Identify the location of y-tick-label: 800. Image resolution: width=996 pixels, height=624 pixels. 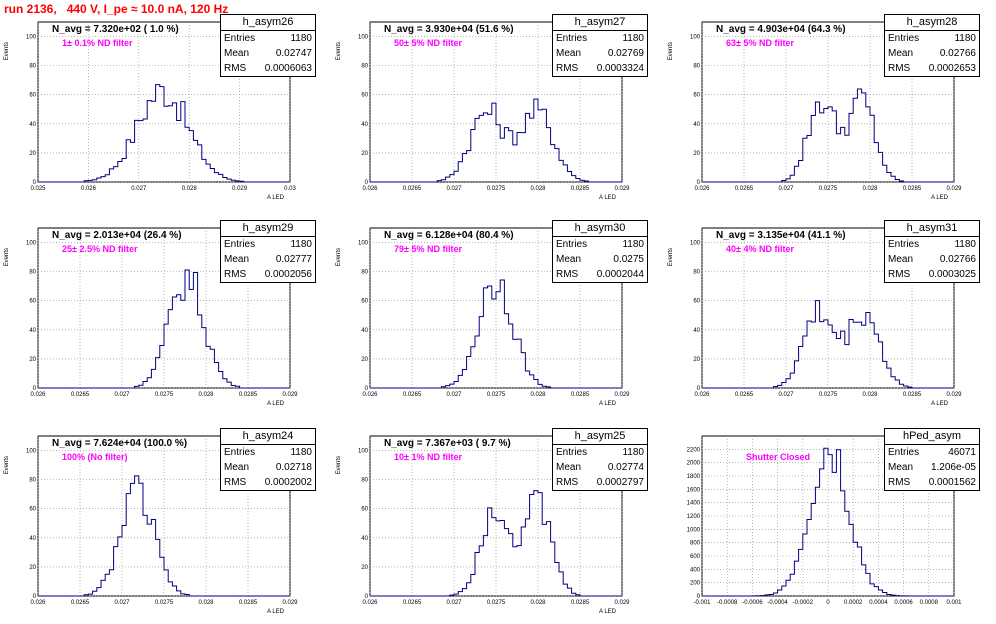
(695, 544).